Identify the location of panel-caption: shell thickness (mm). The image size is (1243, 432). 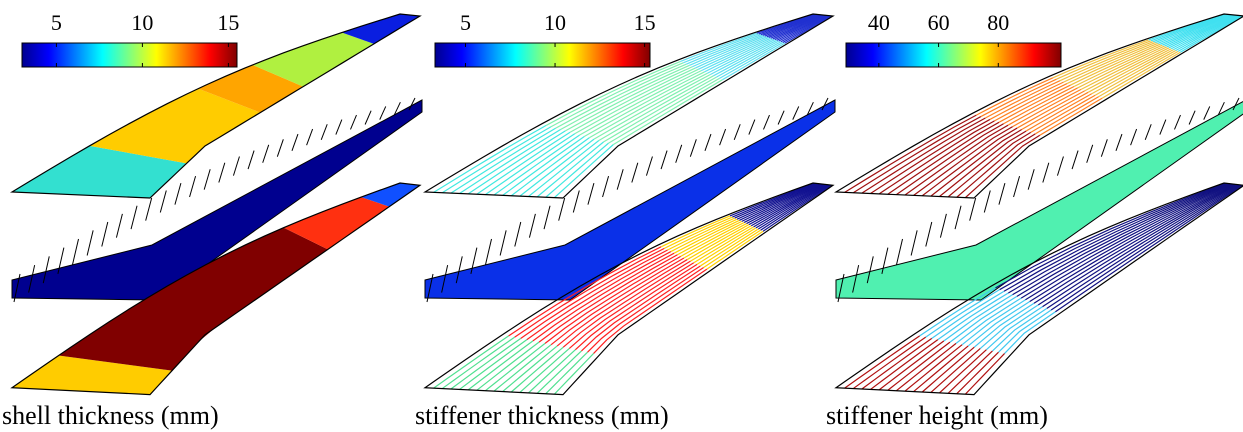
(110, 415).